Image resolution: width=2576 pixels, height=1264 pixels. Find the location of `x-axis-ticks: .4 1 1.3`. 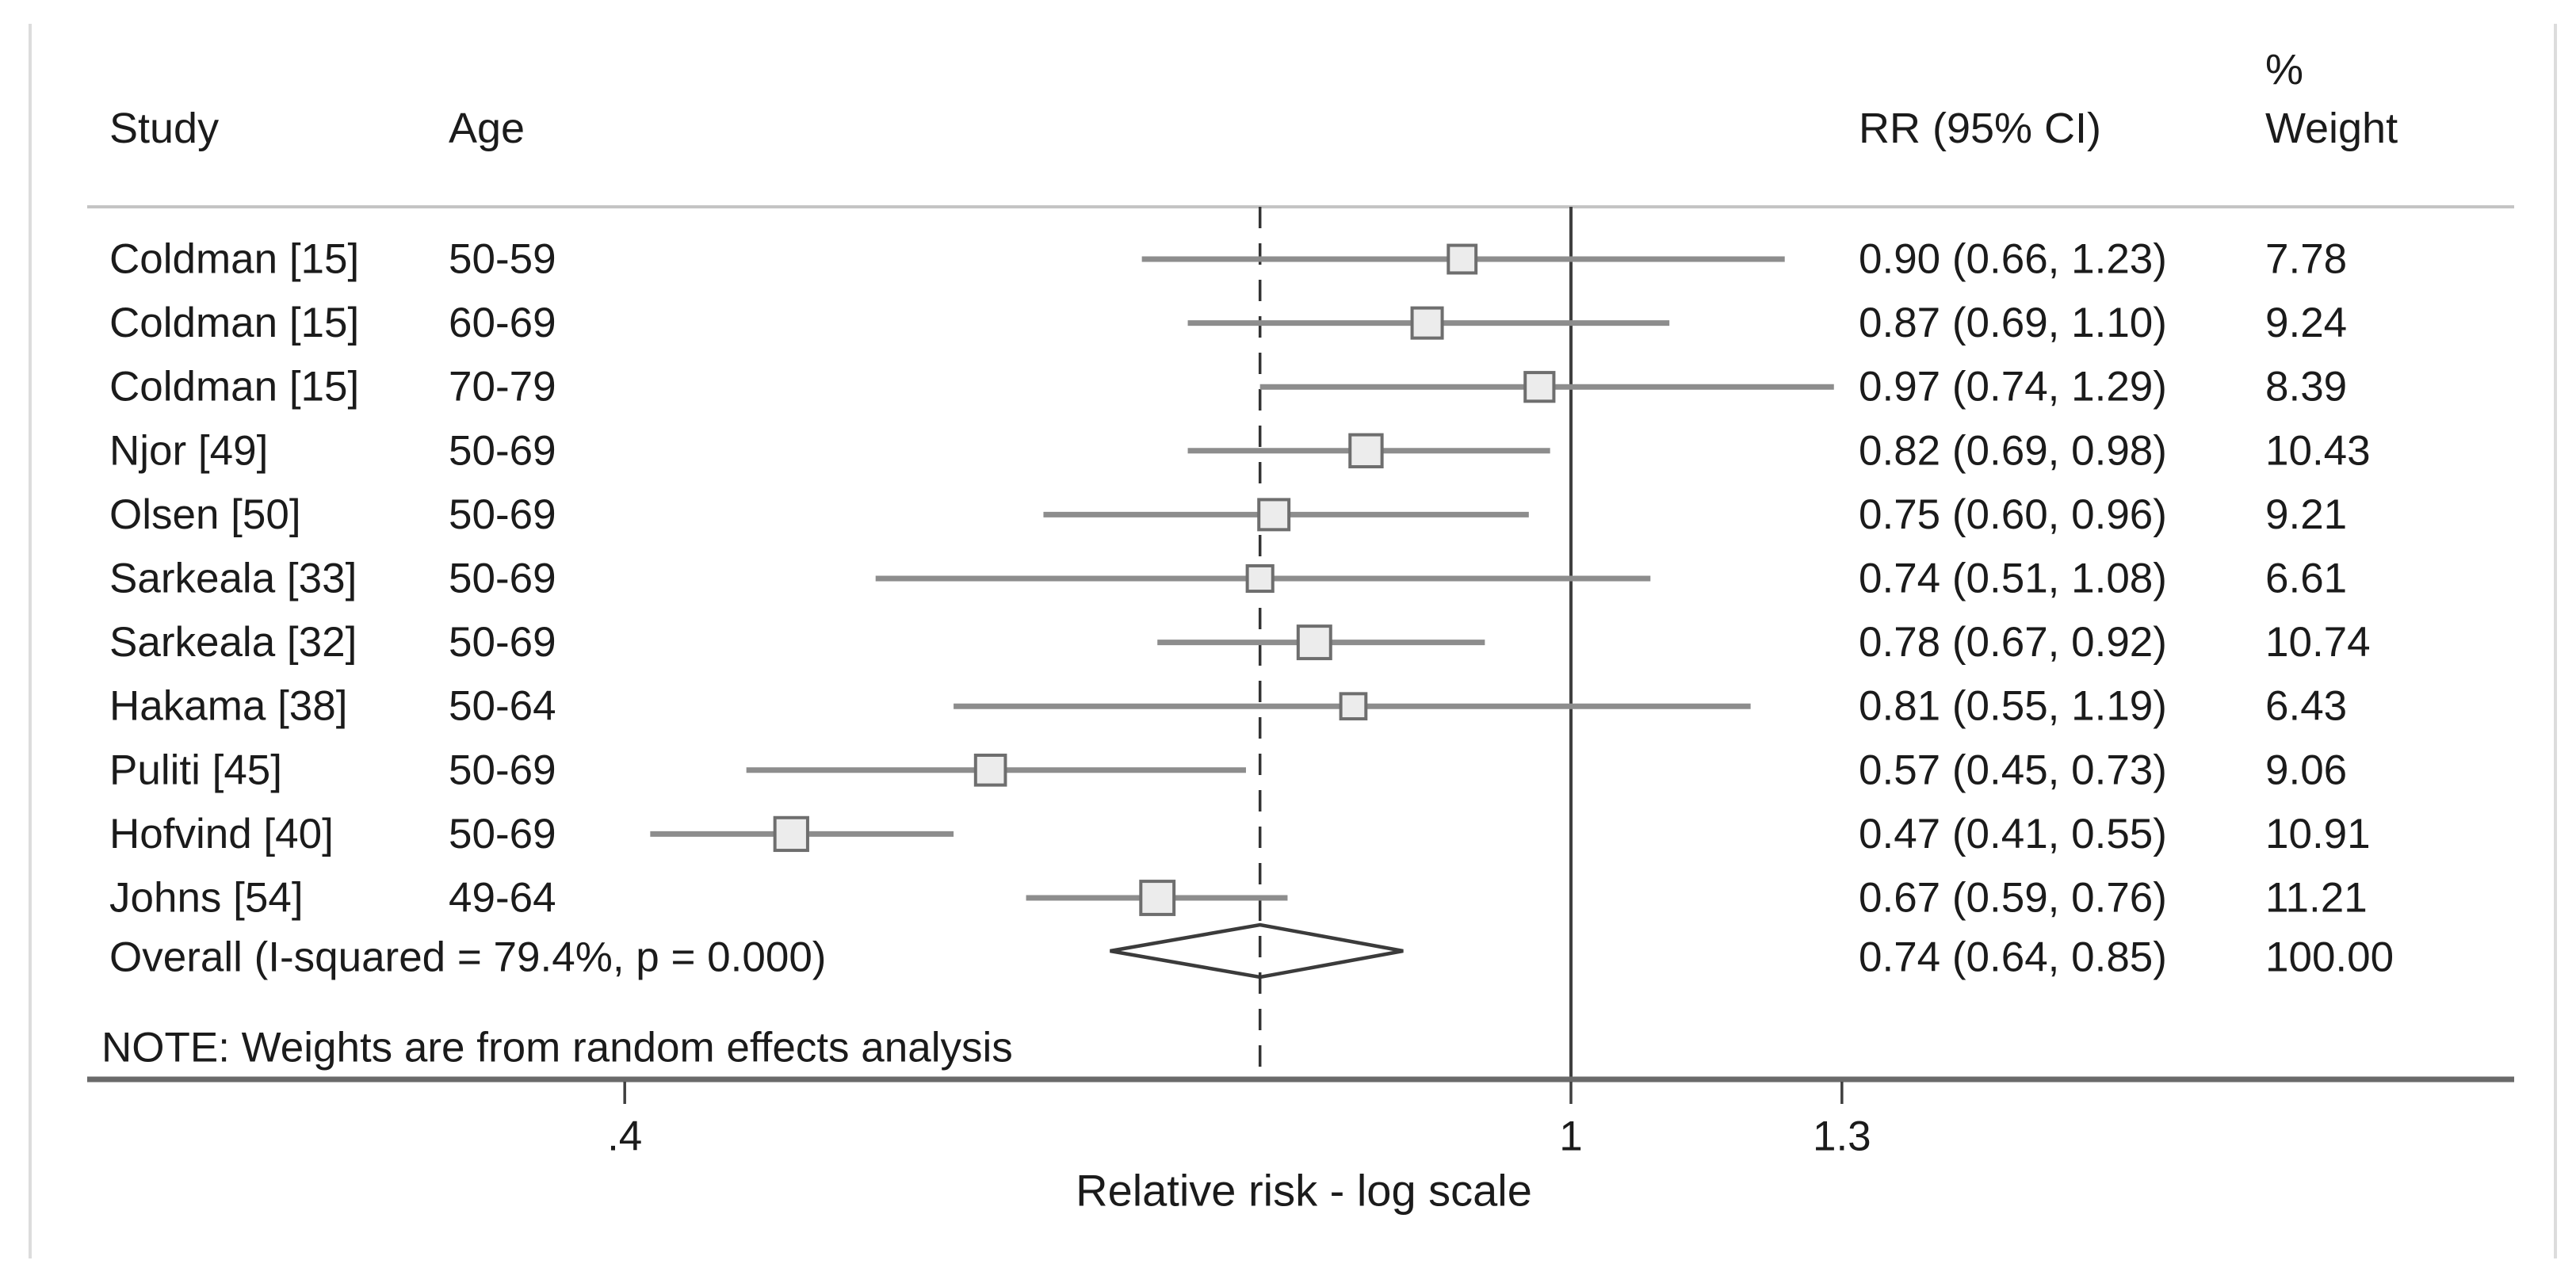

x-axis-ticks: .4 1 1.3 is located at coordinates (1239, 1121).